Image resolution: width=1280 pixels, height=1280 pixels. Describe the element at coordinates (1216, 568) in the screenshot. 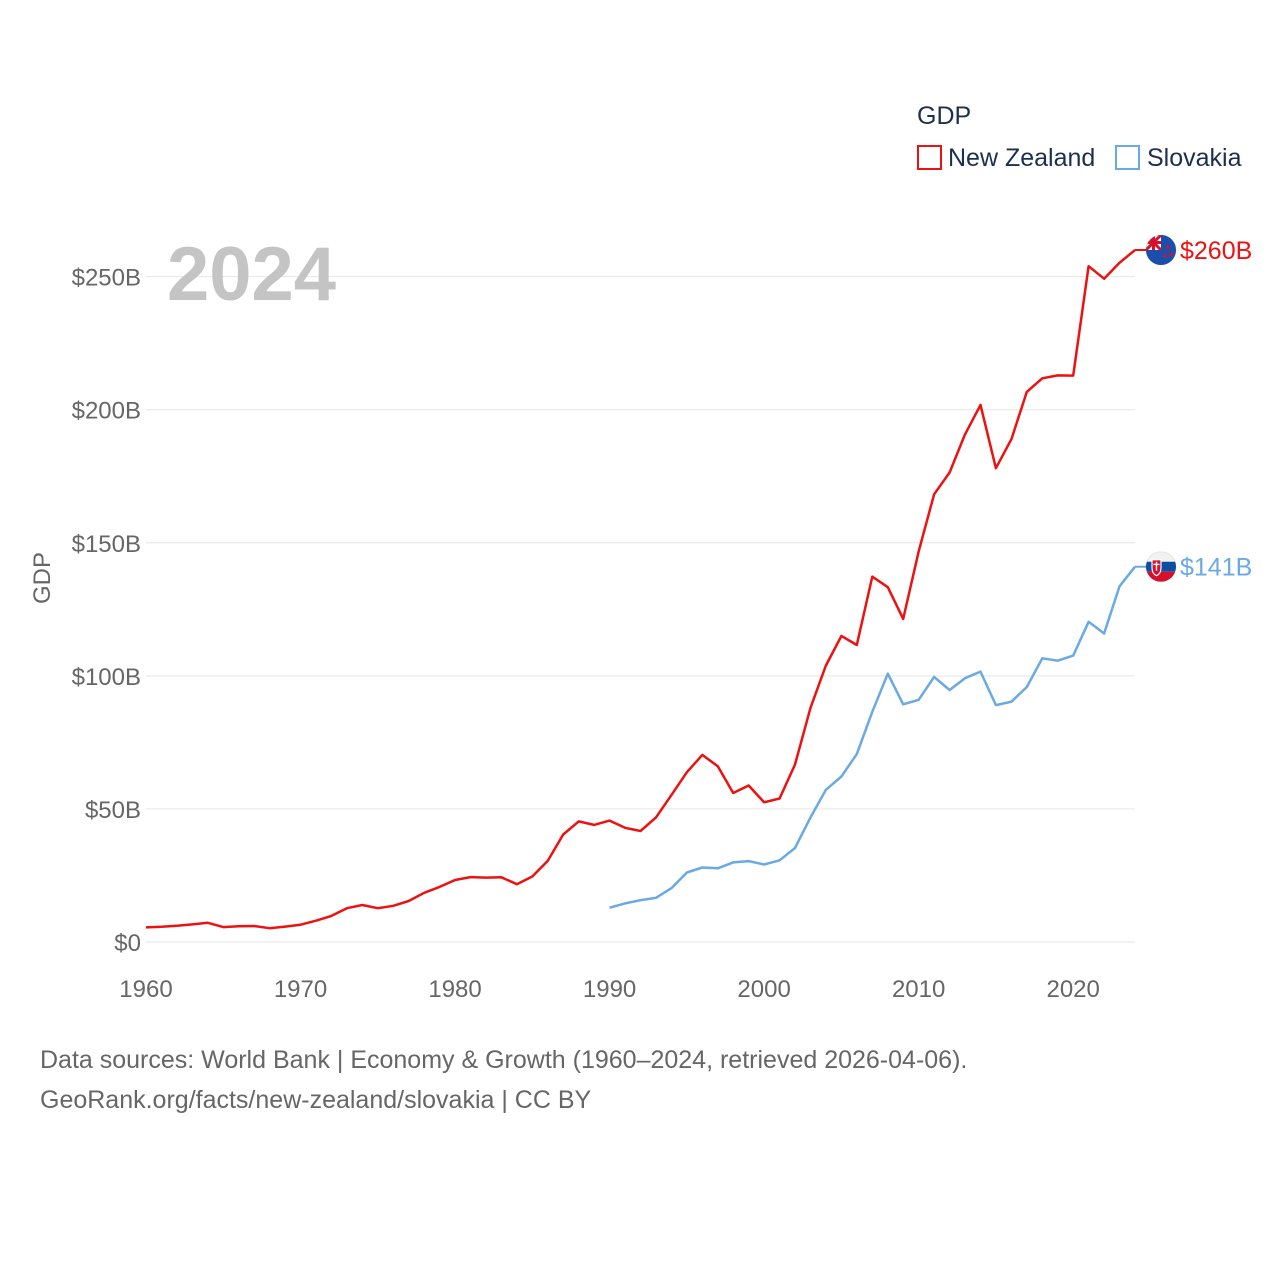

I see `end-value-label-slovakia: $141B` at that location.